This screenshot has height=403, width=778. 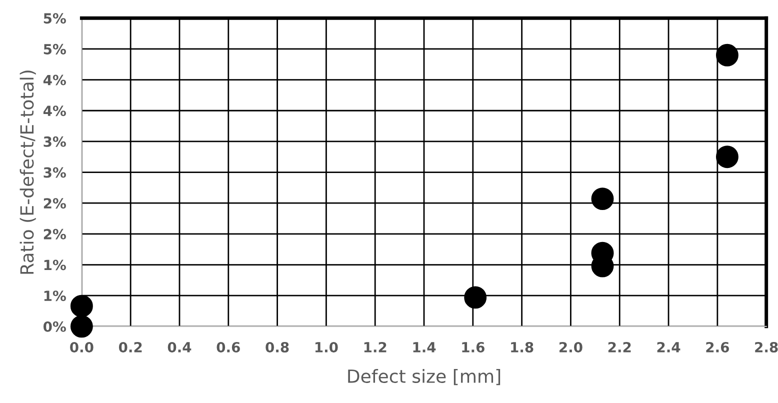 I want to click on x-tick-label: 0.0, so click(x=82, y=347).